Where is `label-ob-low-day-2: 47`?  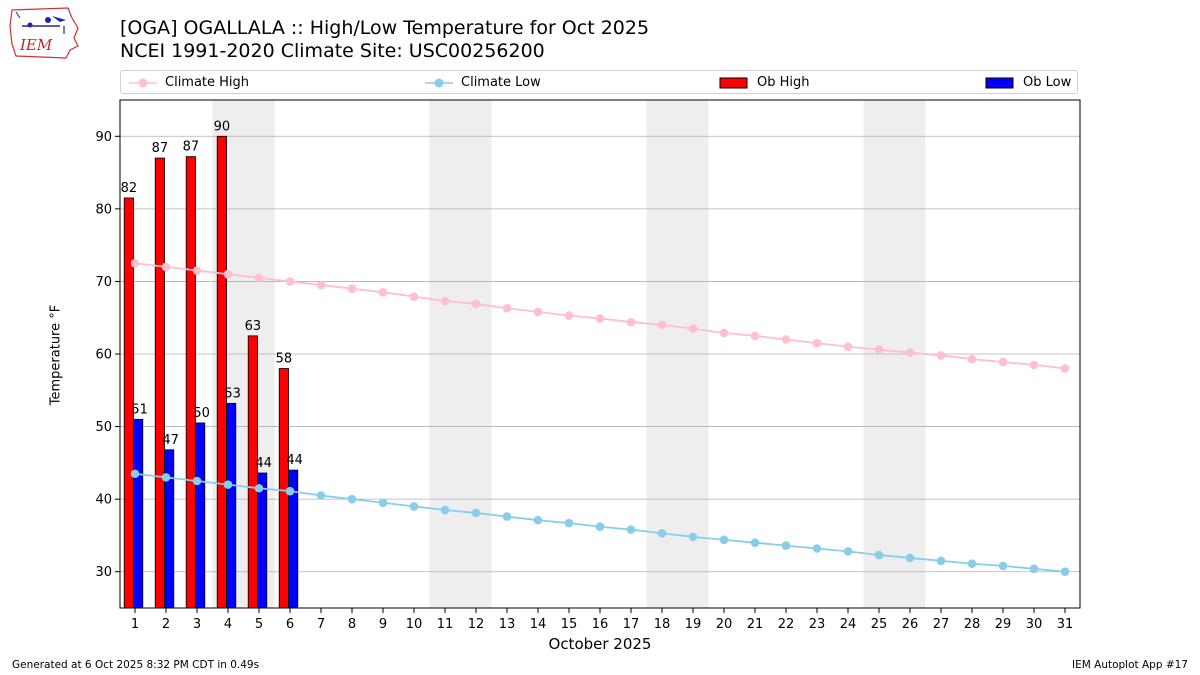 label-ob-low-day-2: 47 is located at coordinates (170, 440).